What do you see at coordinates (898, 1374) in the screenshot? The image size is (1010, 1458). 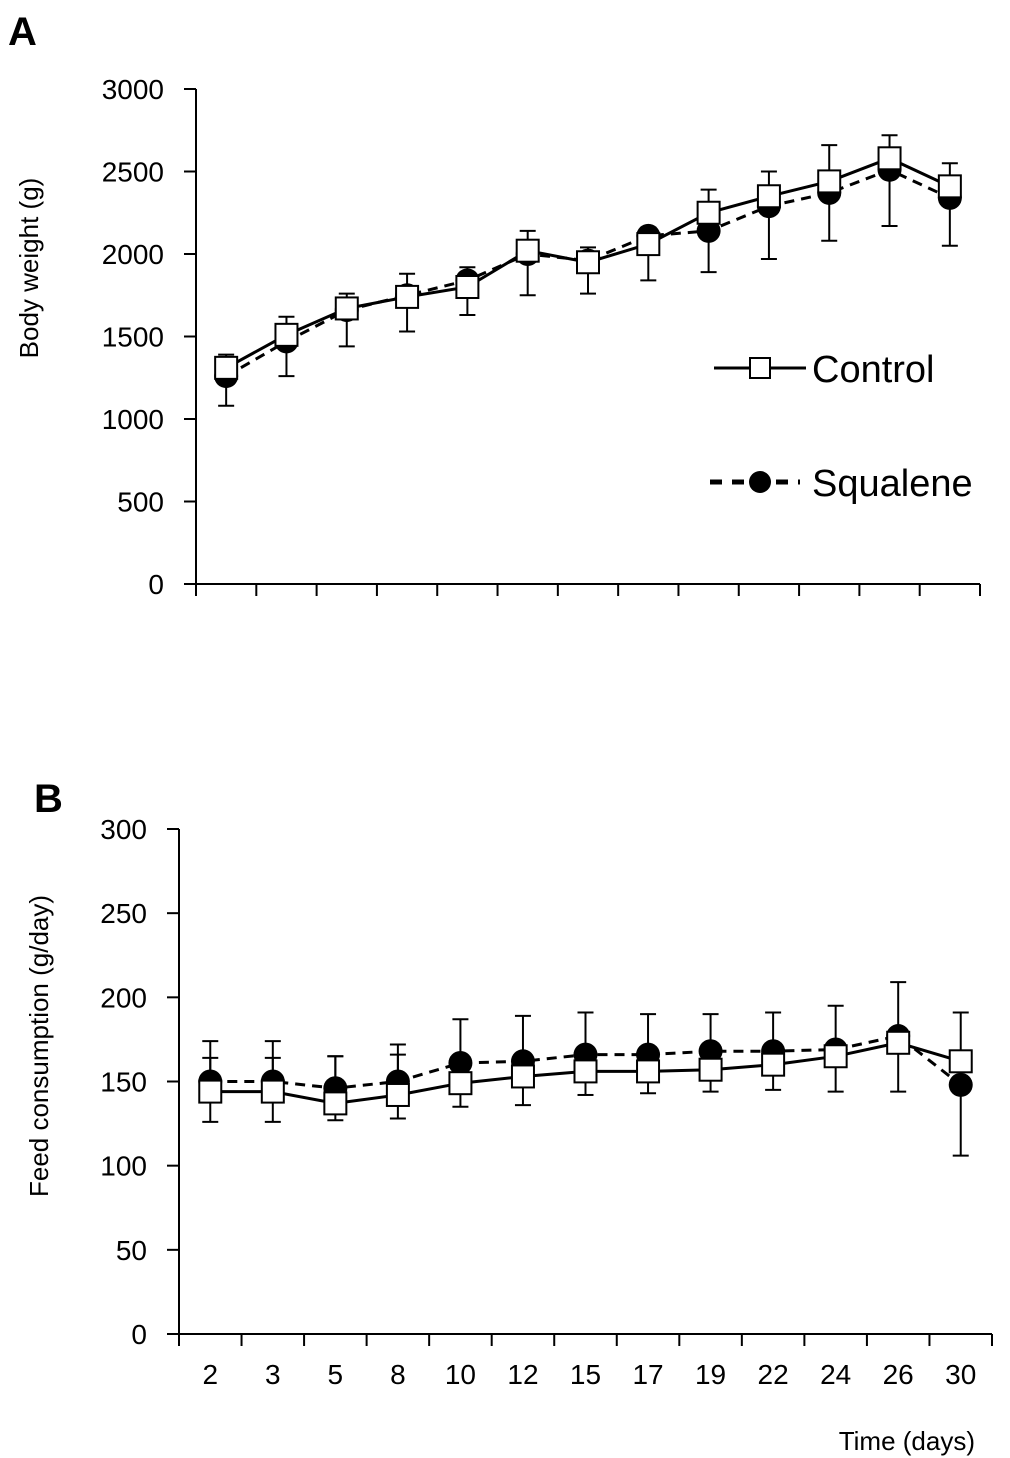 I see `panel-b-x-tick-label: 26` at bounding box center [898, 1374].